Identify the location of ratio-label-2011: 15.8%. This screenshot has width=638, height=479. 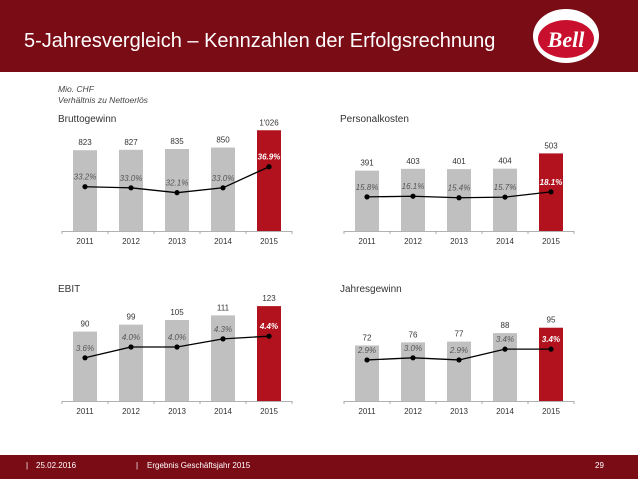
(367, 187).